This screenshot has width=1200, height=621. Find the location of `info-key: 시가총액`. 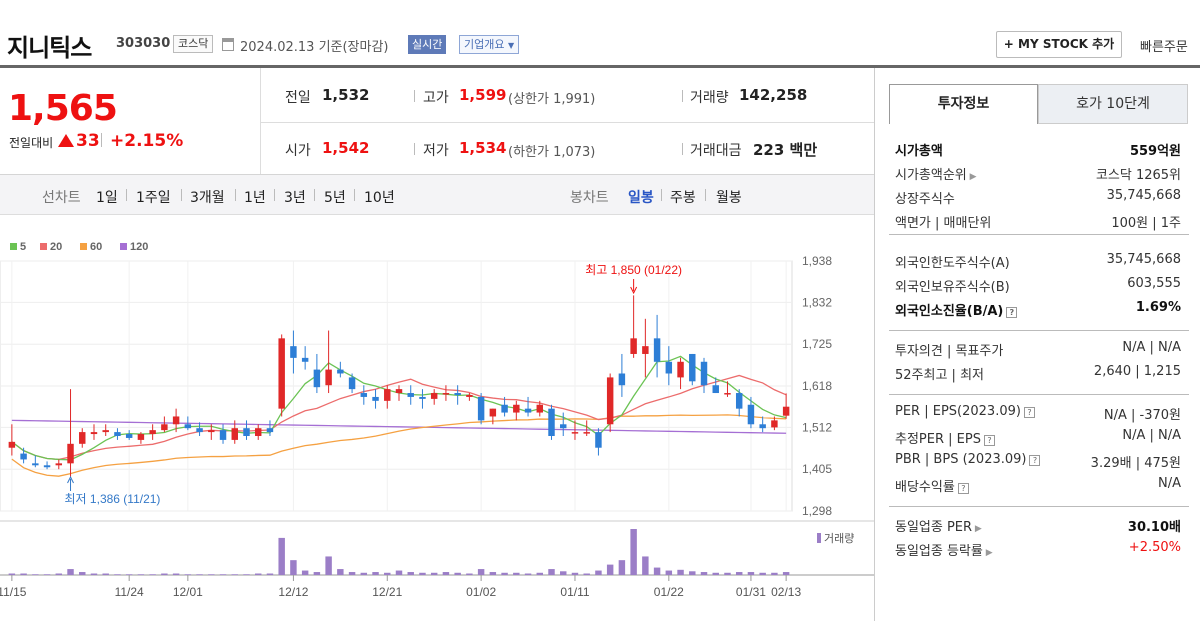

info-key: 시가총액 is located at coordinates (919, 149).